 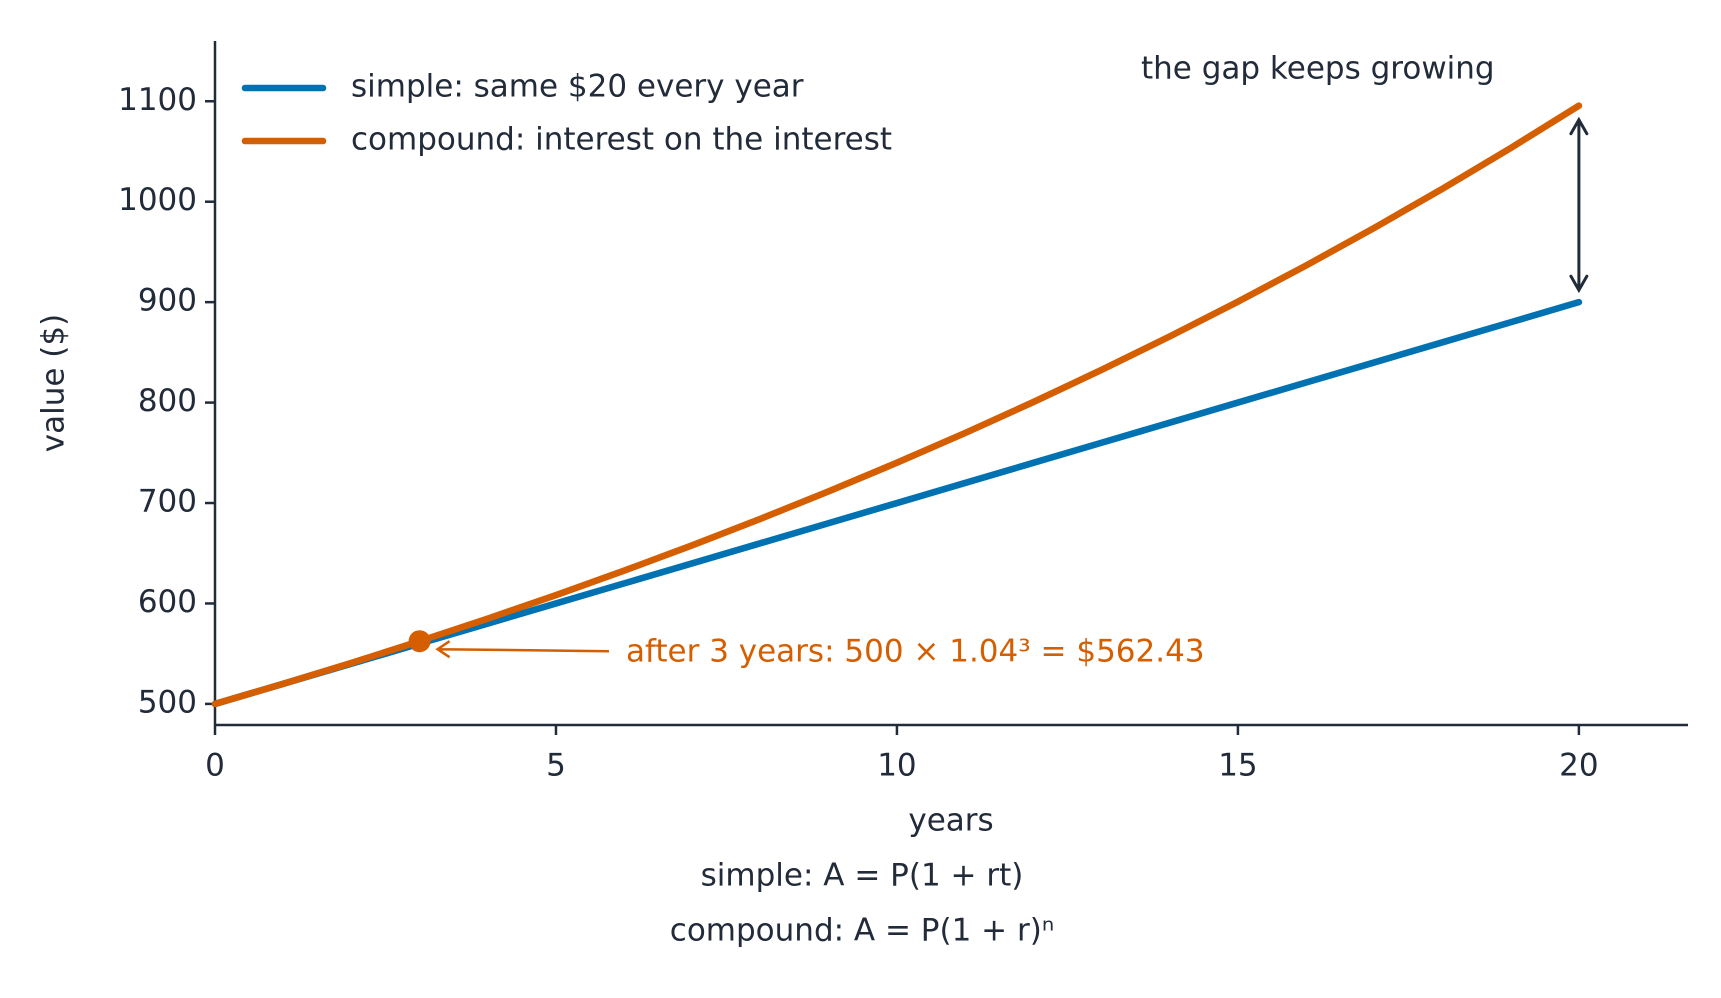 I want to click on y-tick-label: 1000, so click(x=157, y=200).